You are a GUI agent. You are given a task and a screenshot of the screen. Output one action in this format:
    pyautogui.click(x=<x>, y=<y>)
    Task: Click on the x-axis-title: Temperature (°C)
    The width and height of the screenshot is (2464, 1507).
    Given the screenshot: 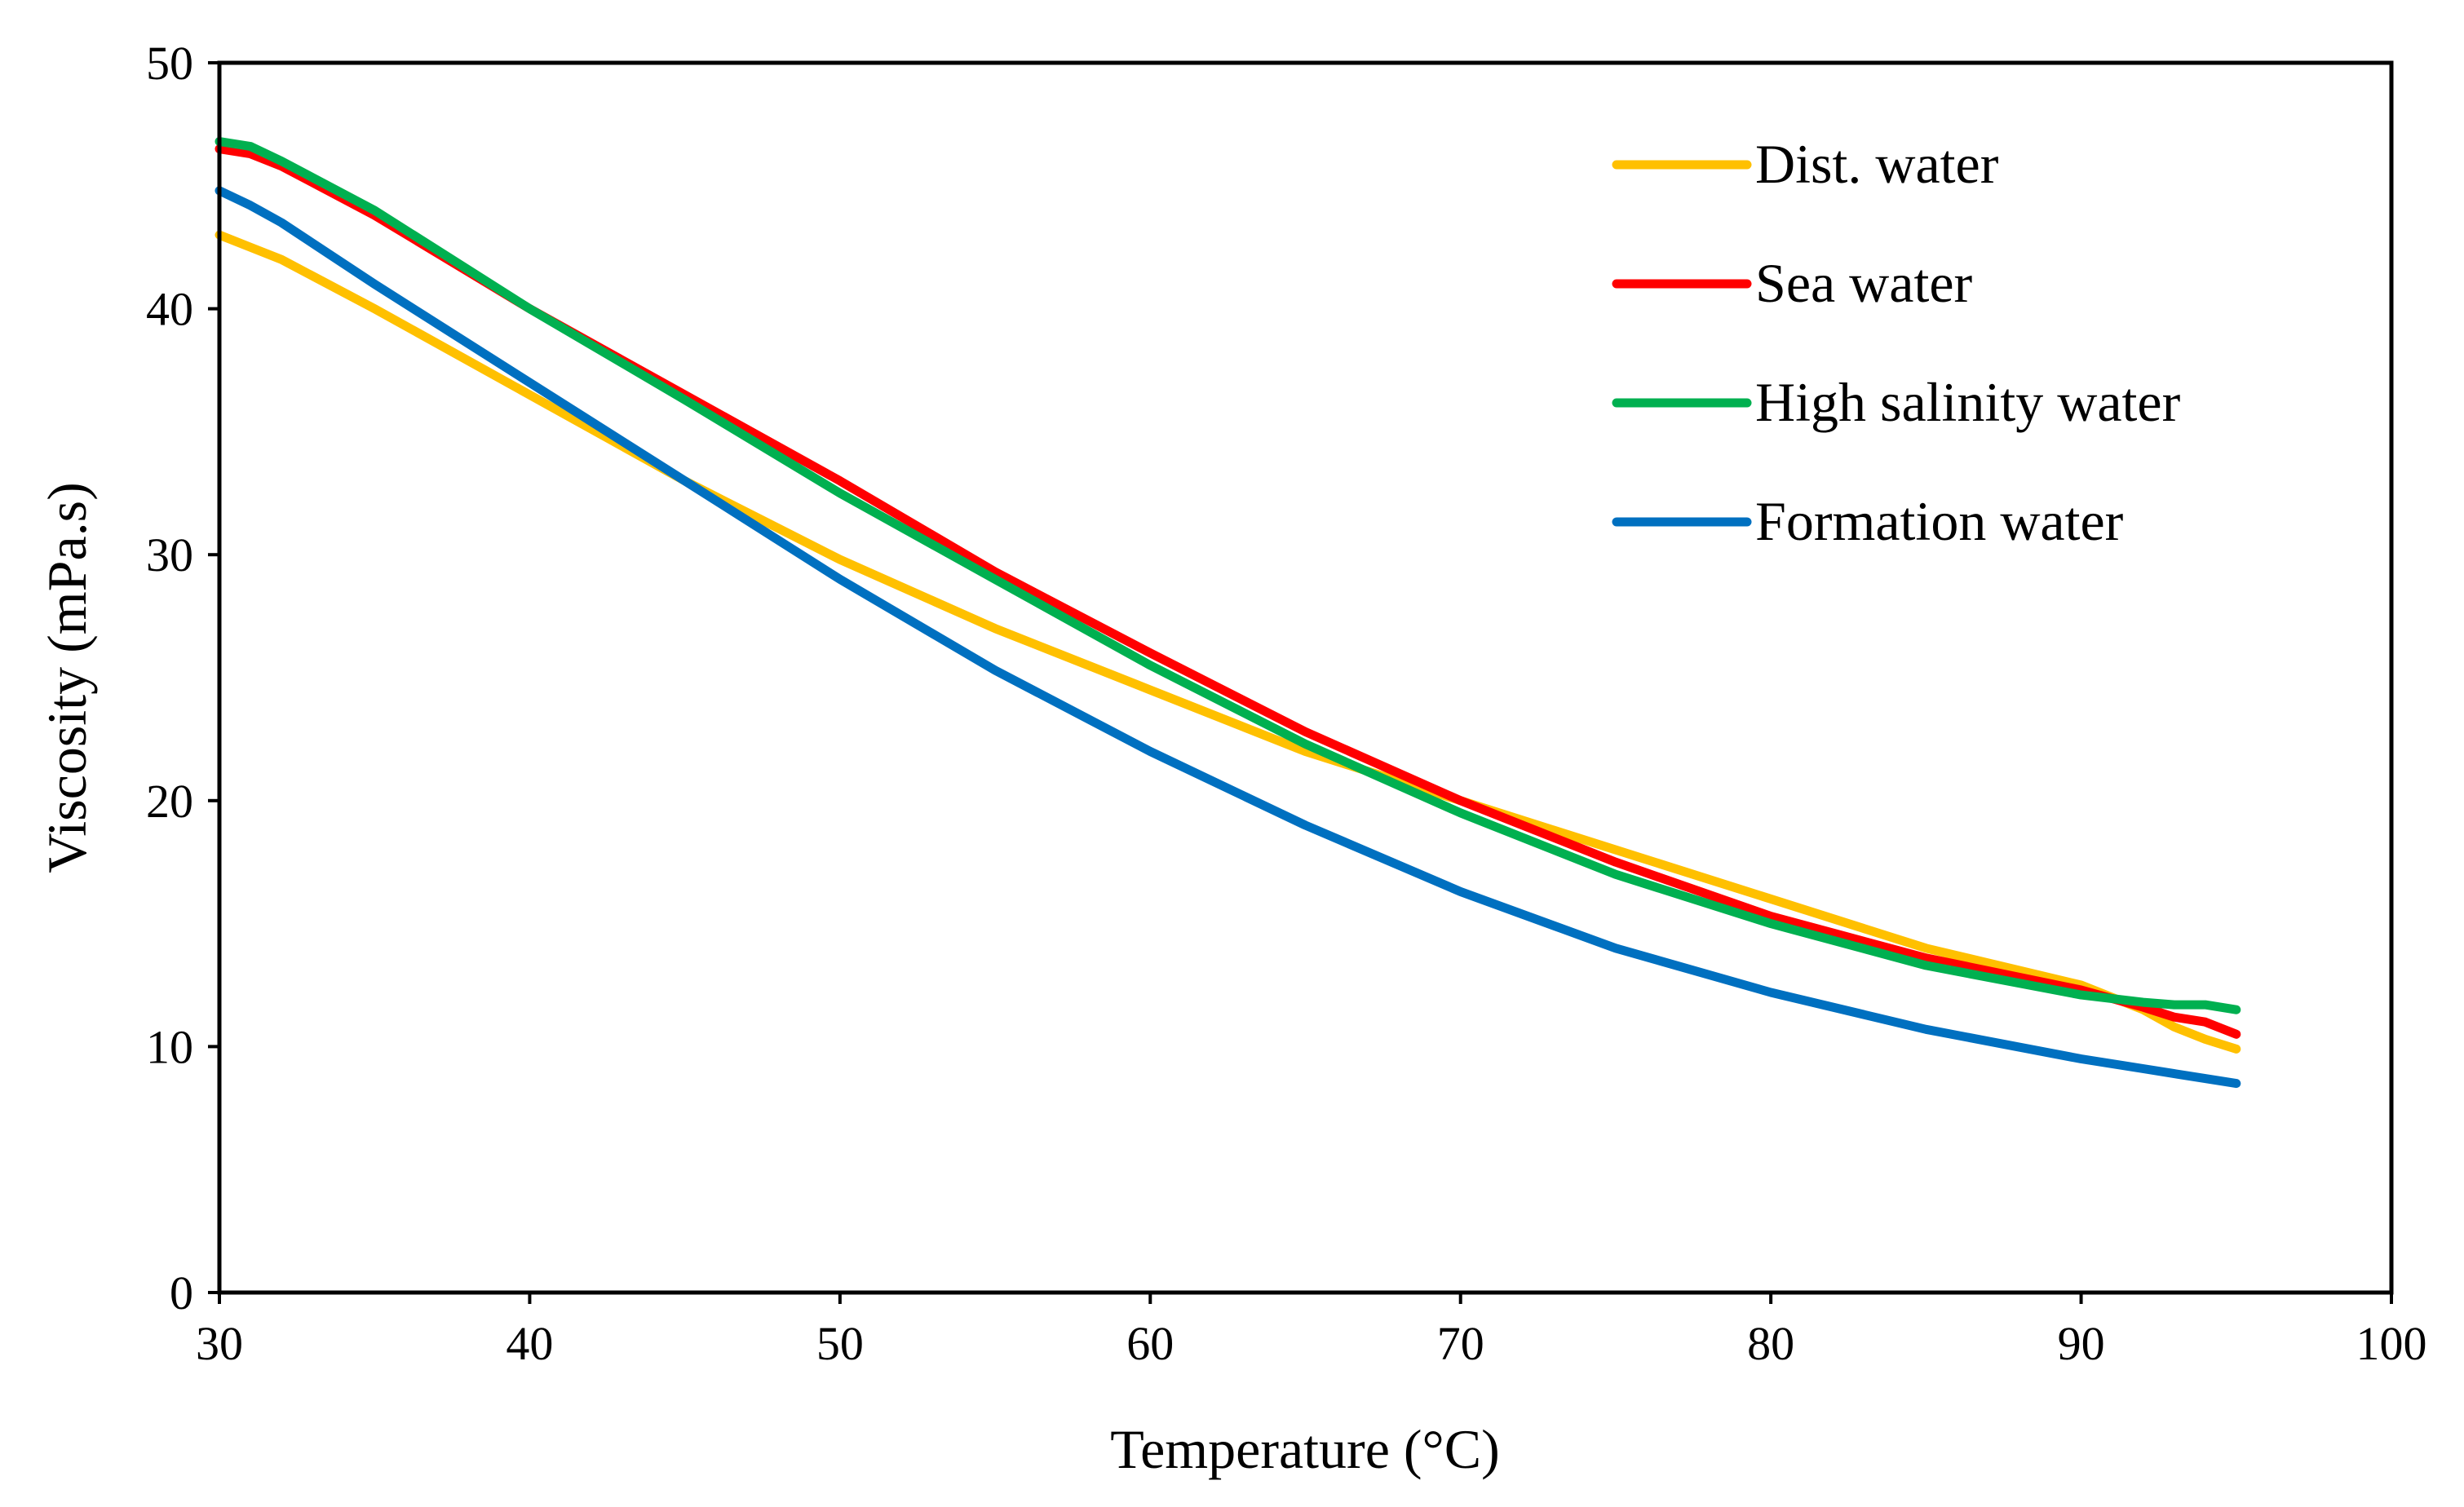 What is the action you would take?
    pyautogui.click(x=1304, y=1449)
    